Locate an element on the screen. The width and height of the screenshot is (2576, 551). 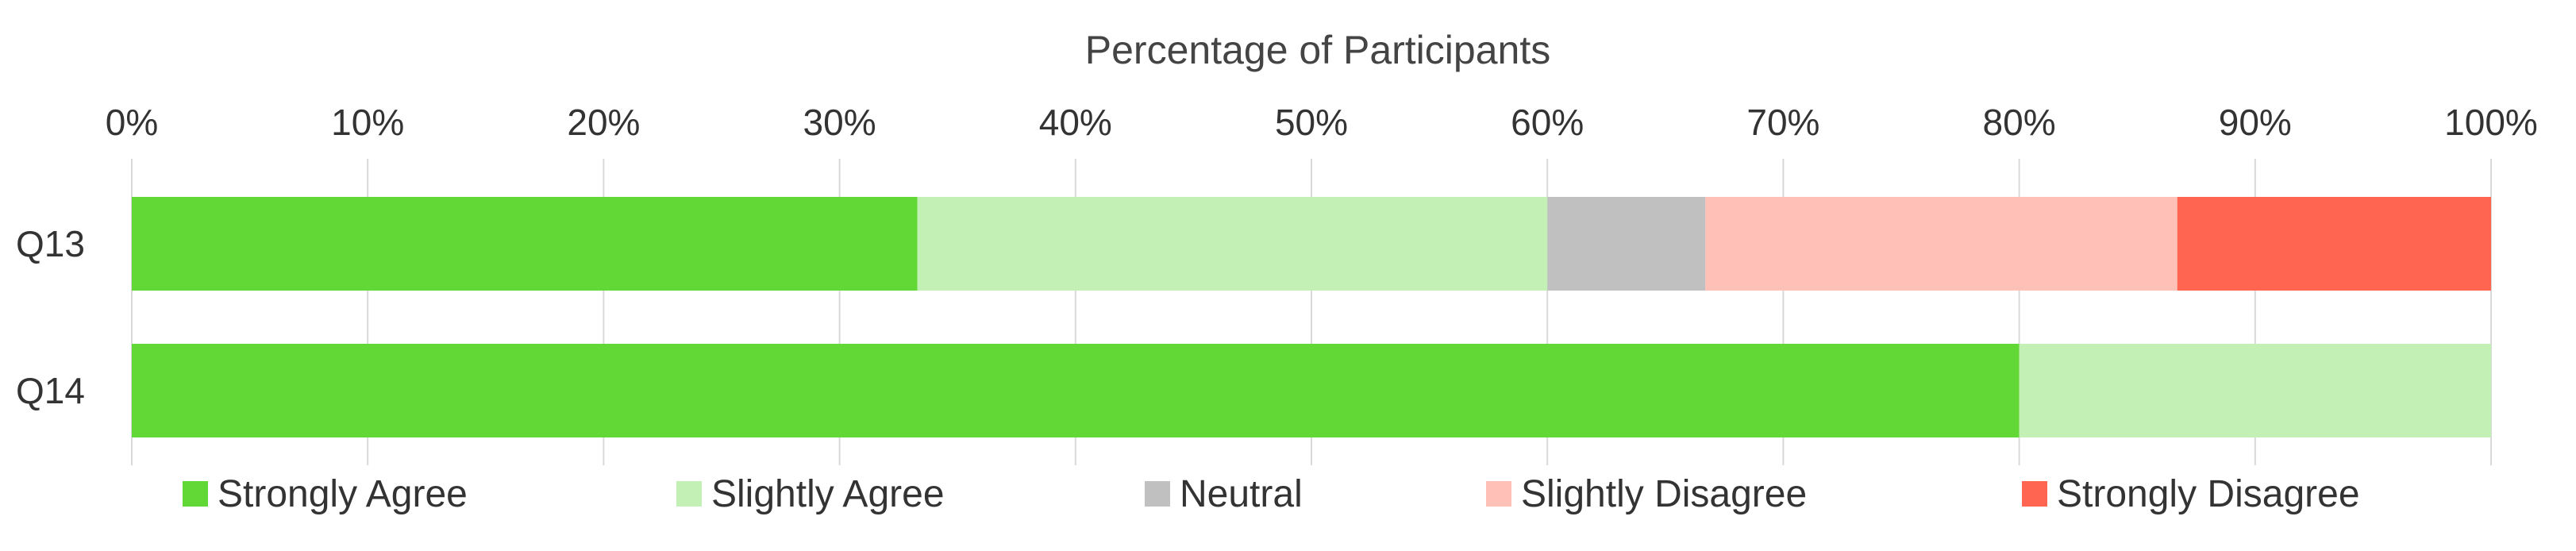
bar-q14-slightly-agree is located at coordinates (2255, 390).